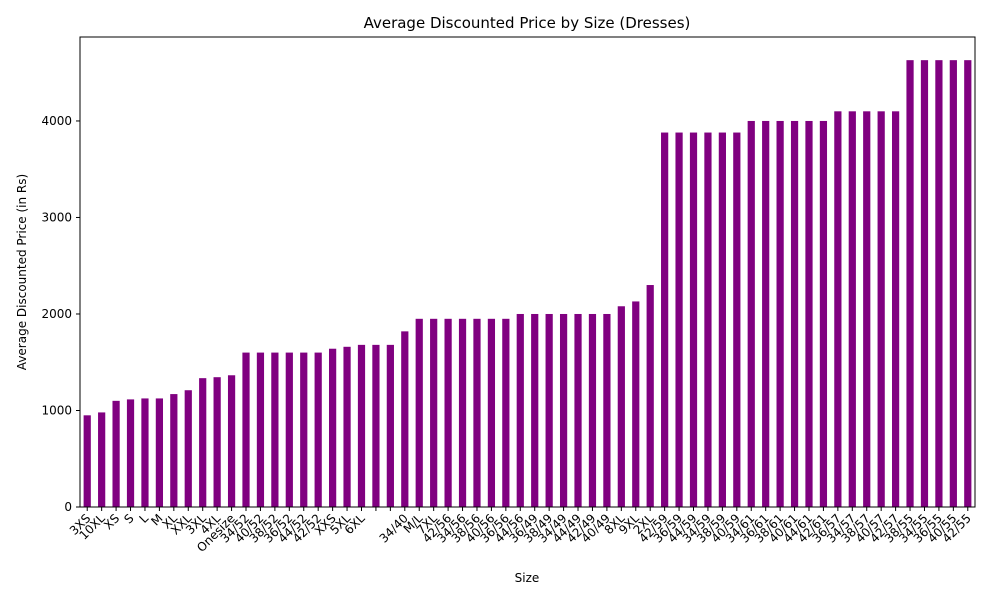  I want to click on x-axis-label: Size, so click(527, 578).